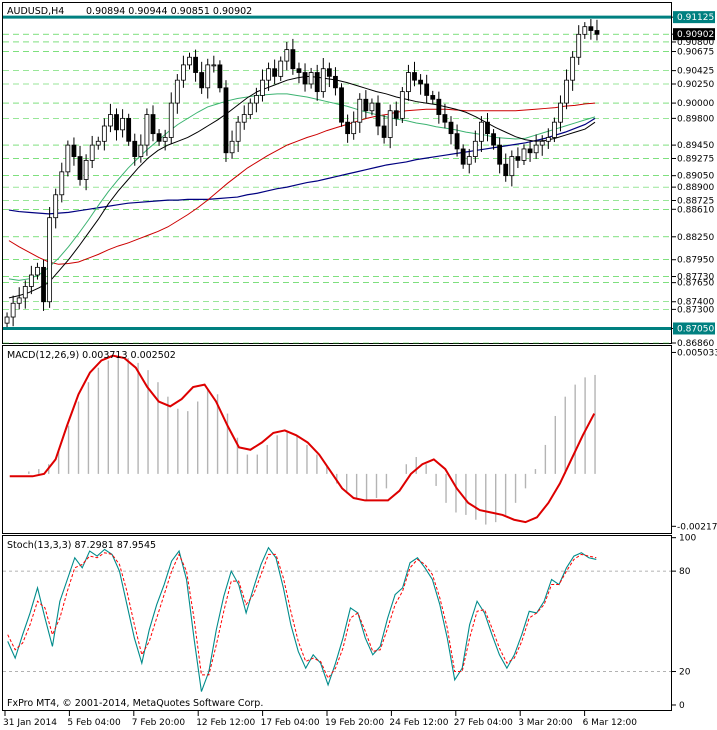  Describe the element at coordinates (695, 72) in the screenshot. I see `price-tick-label: 0.90425` at that location.